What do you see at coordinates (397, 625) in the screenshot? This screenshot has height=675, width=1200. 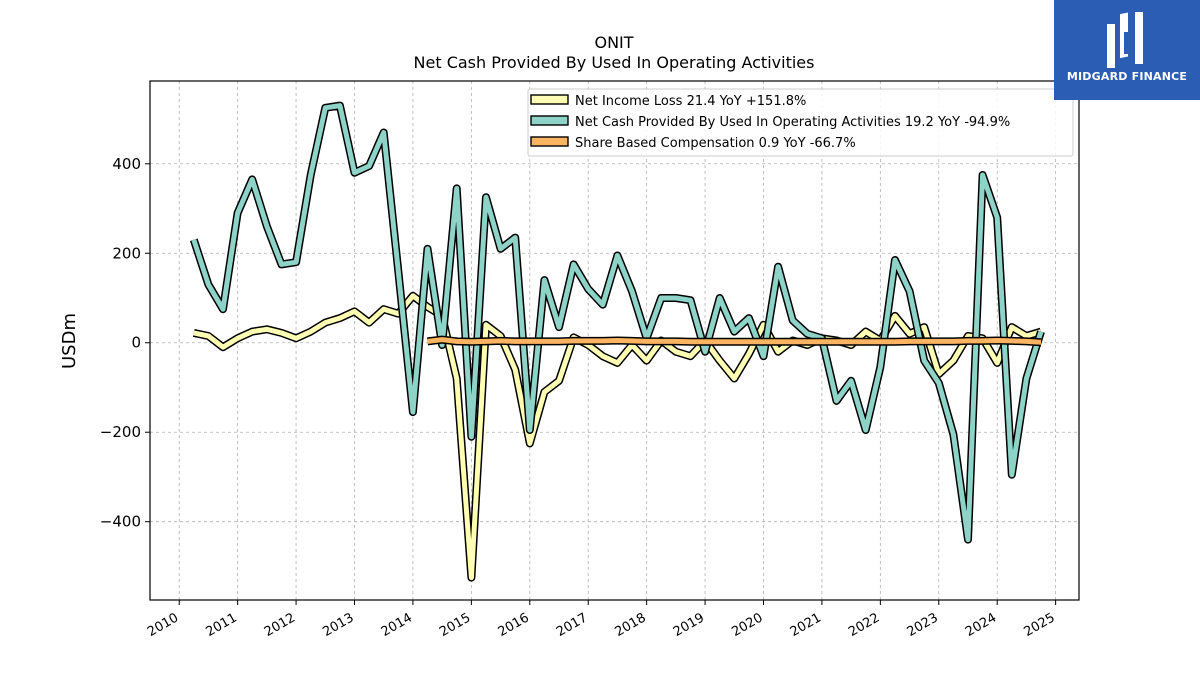 I see `x-tick-label: 2014` at bounding box center [397, 625].